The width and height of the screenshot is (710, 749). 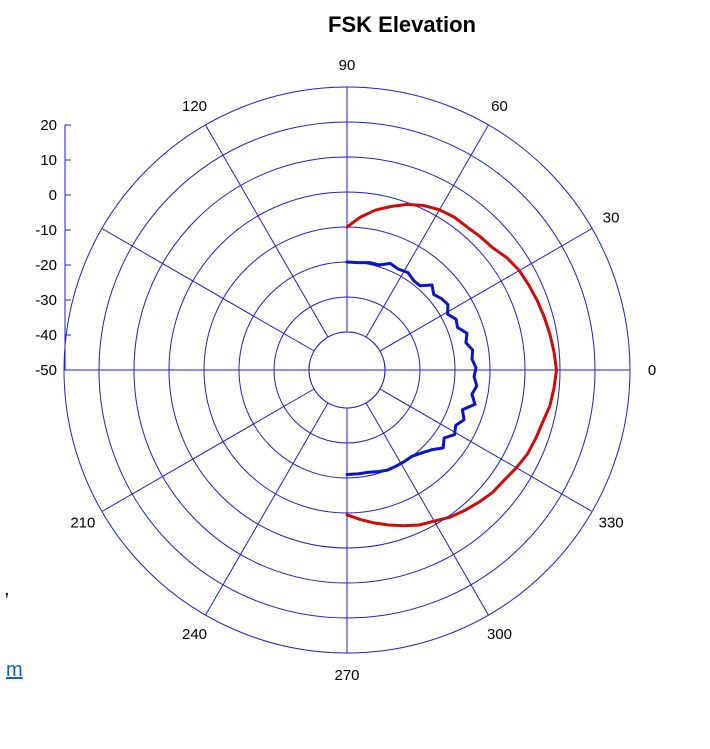 I want to click on radial-tick-label: 20, so click(x=48, y=125).